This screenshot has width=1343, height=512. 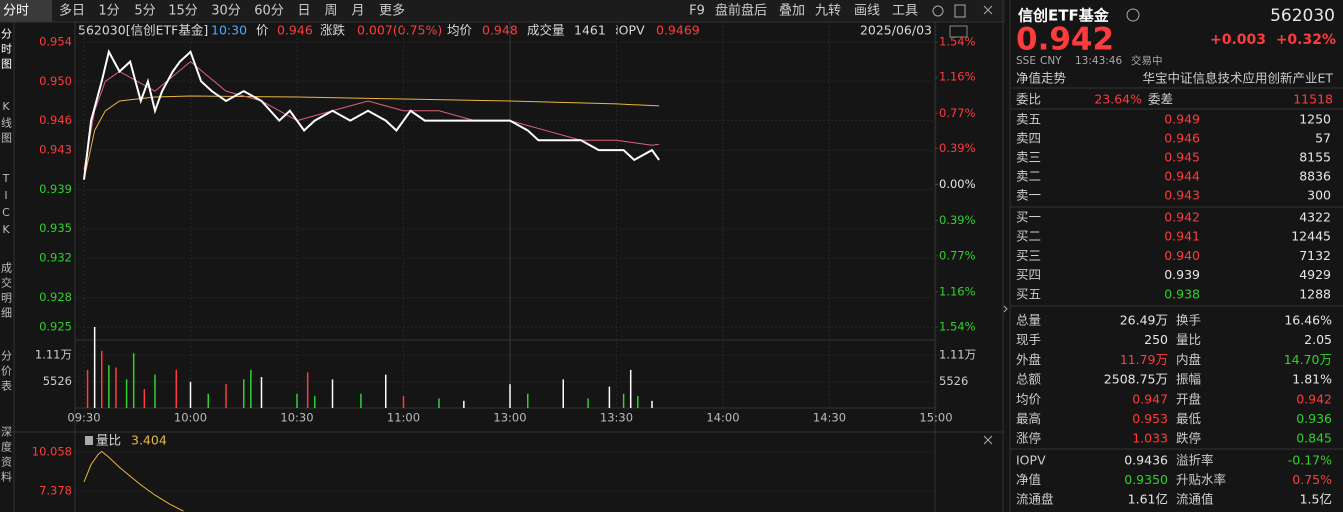 What do you see at coordinates (55, 327) in the screenshot?
I see `y-tick-label: 0.925` at bounding box center [55, 327].